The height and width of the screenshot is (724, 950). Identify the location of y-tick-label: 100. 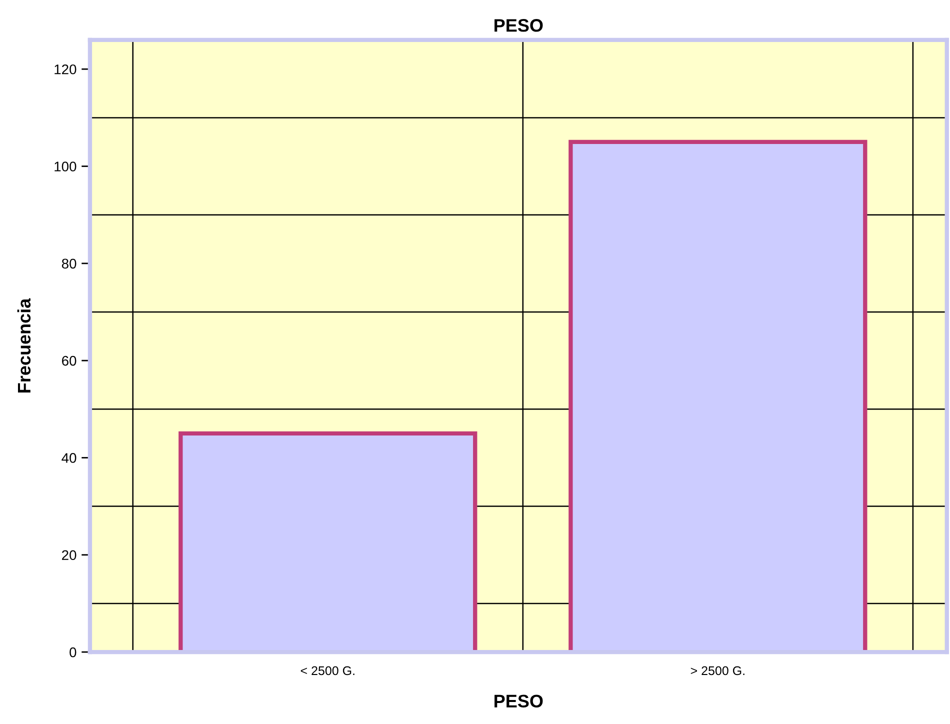
(65, 167).